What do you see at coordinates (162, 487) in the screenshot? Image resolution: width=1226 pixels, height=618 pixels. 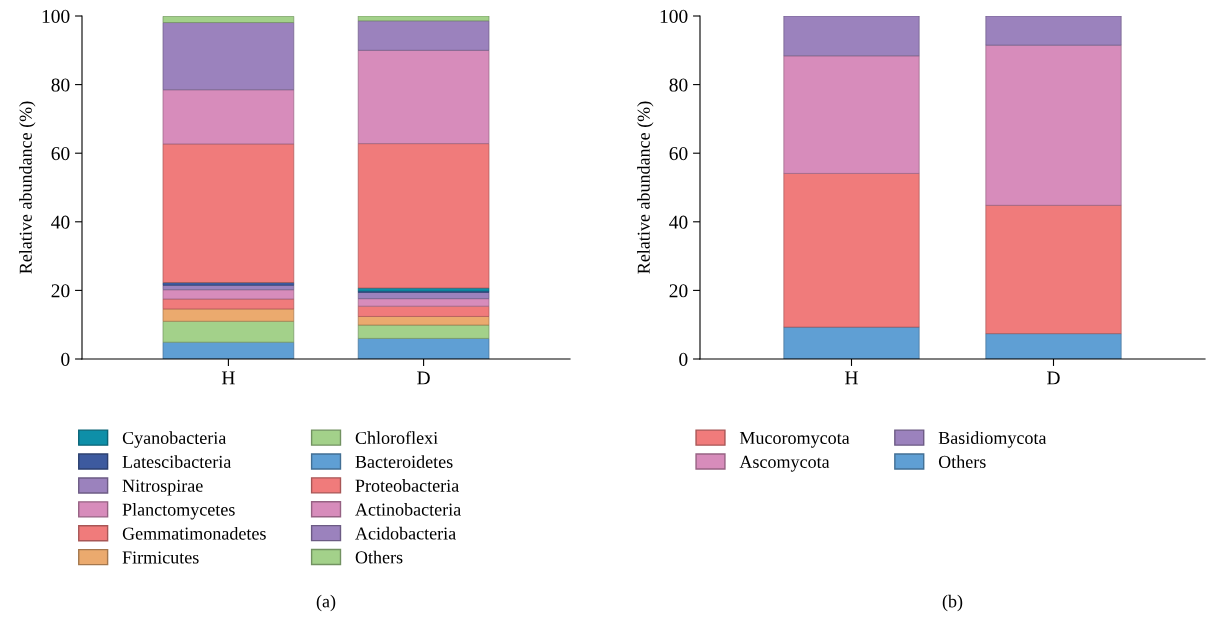 I see `legend-label: Nitrospirae` at bounding box center [162, 487].